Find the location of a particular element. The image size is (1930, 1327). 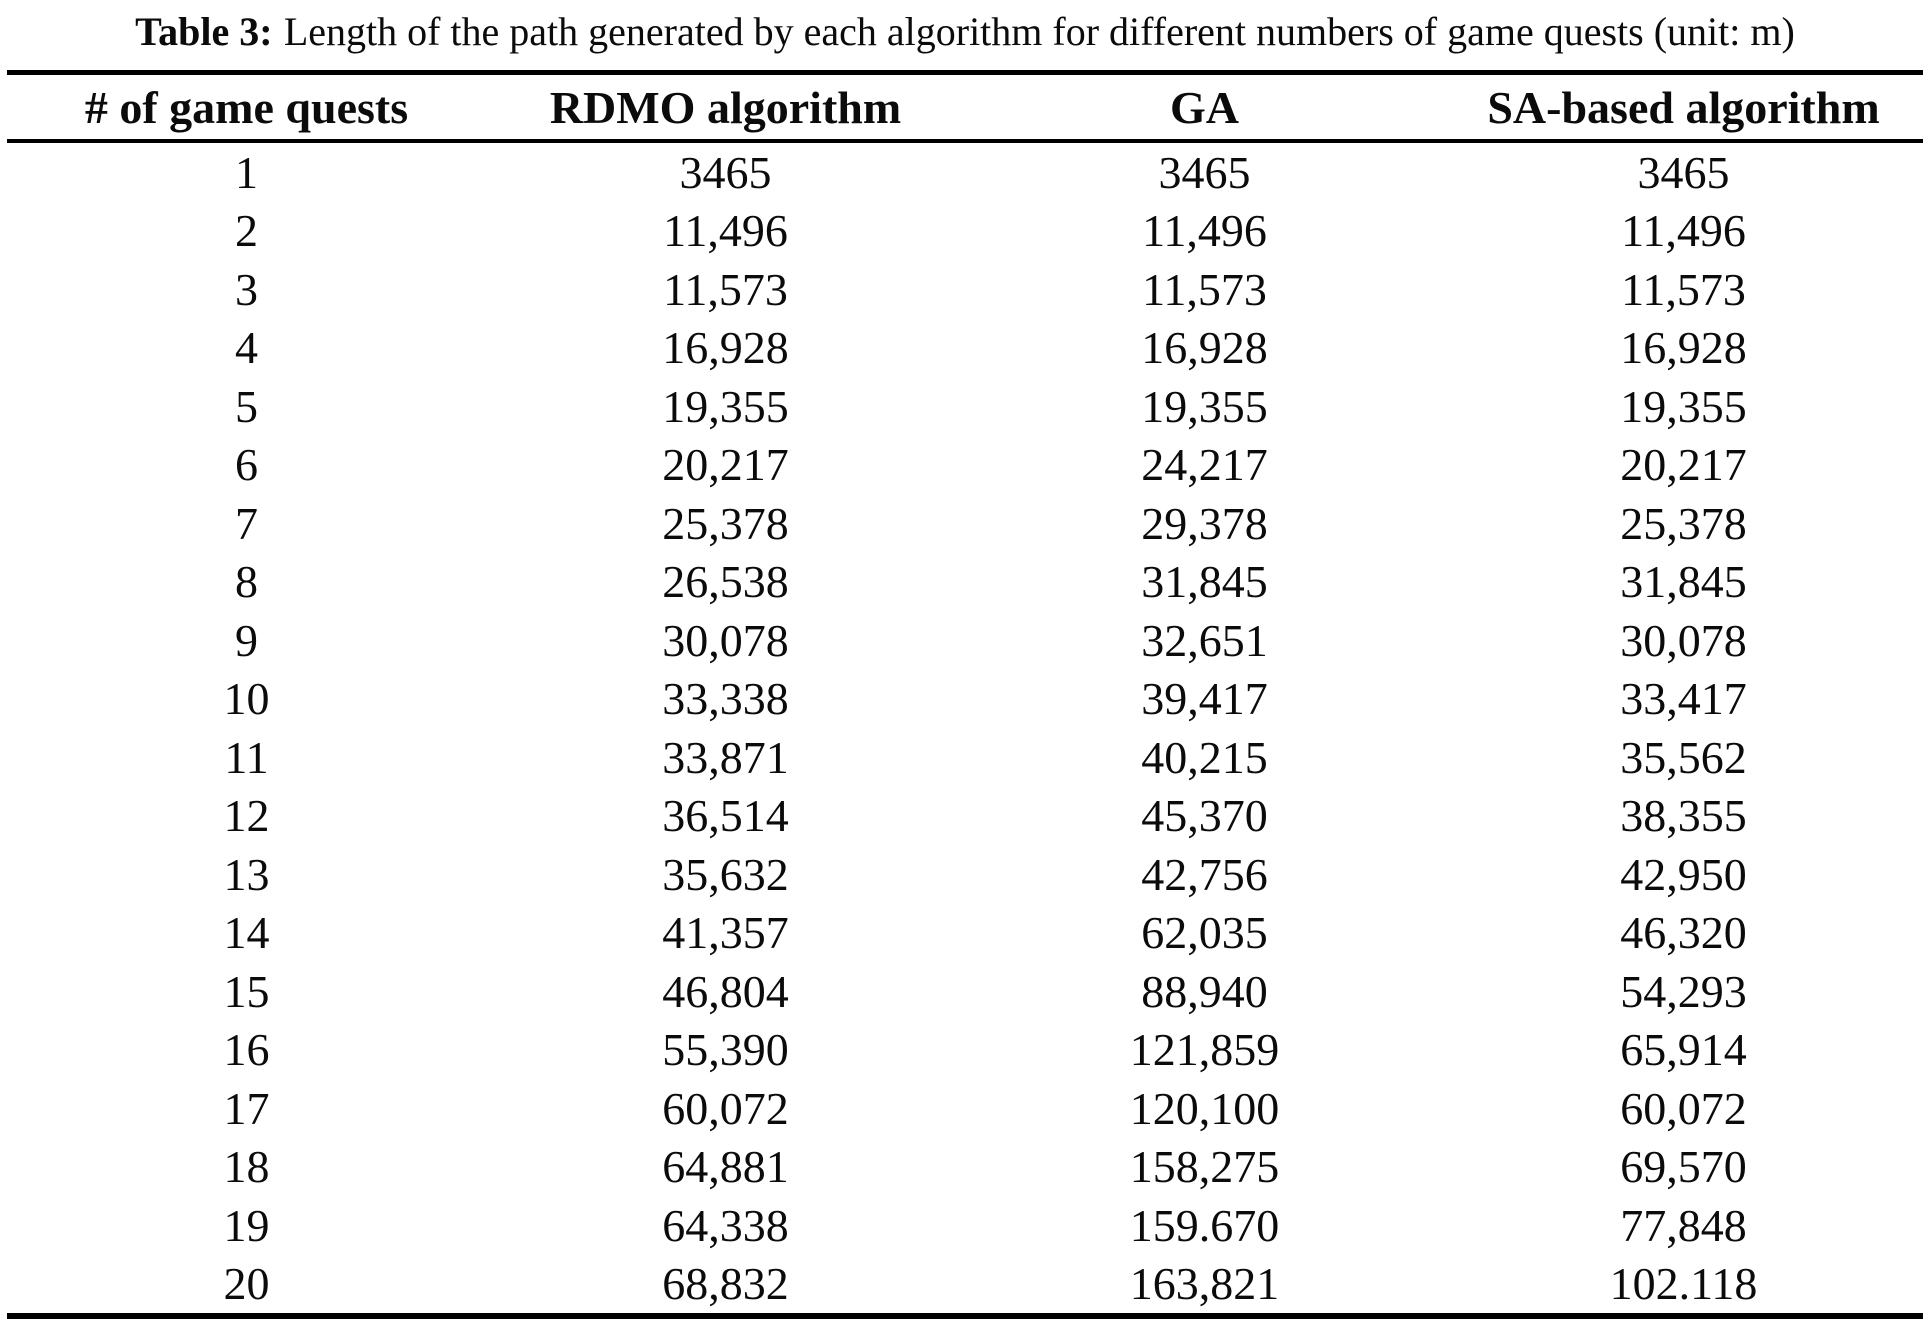

table-row: 17 60,072 120,100 60,072 is located at coordinates (965, 1108).